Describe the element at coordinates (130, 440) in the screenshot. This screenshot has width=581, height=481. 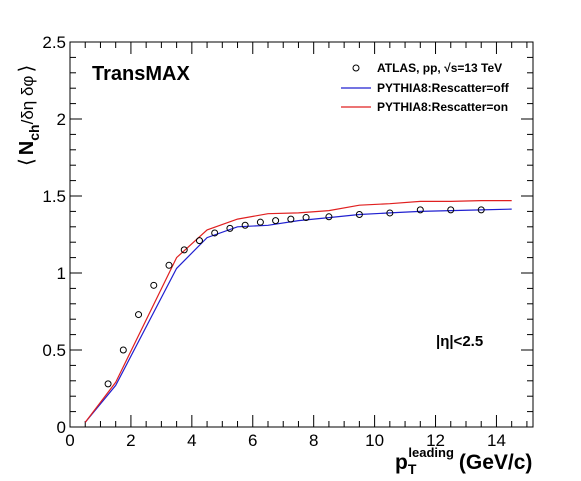
I see `x-tick-label: 2` at that location.